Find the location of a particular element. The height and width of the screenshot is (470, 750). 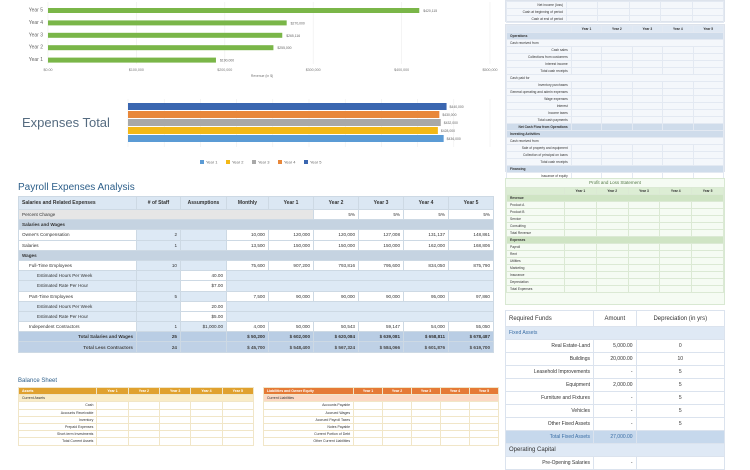

table-row: Accrued Wages is located at coordinates (381, 412).